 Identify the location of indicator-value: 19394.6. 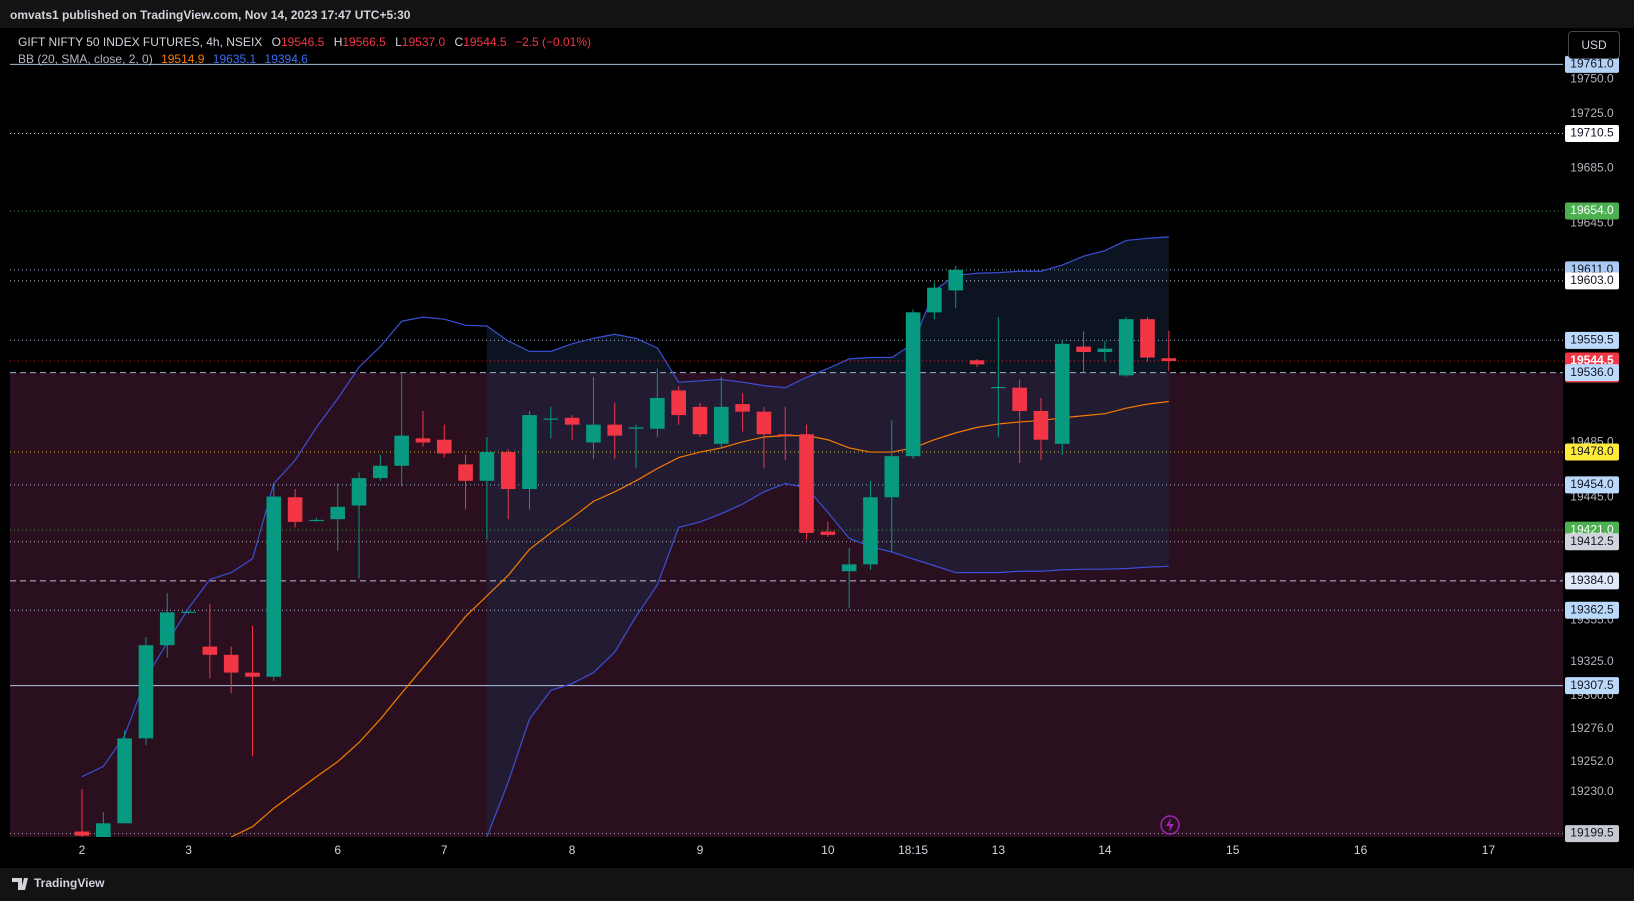
(286, 59).